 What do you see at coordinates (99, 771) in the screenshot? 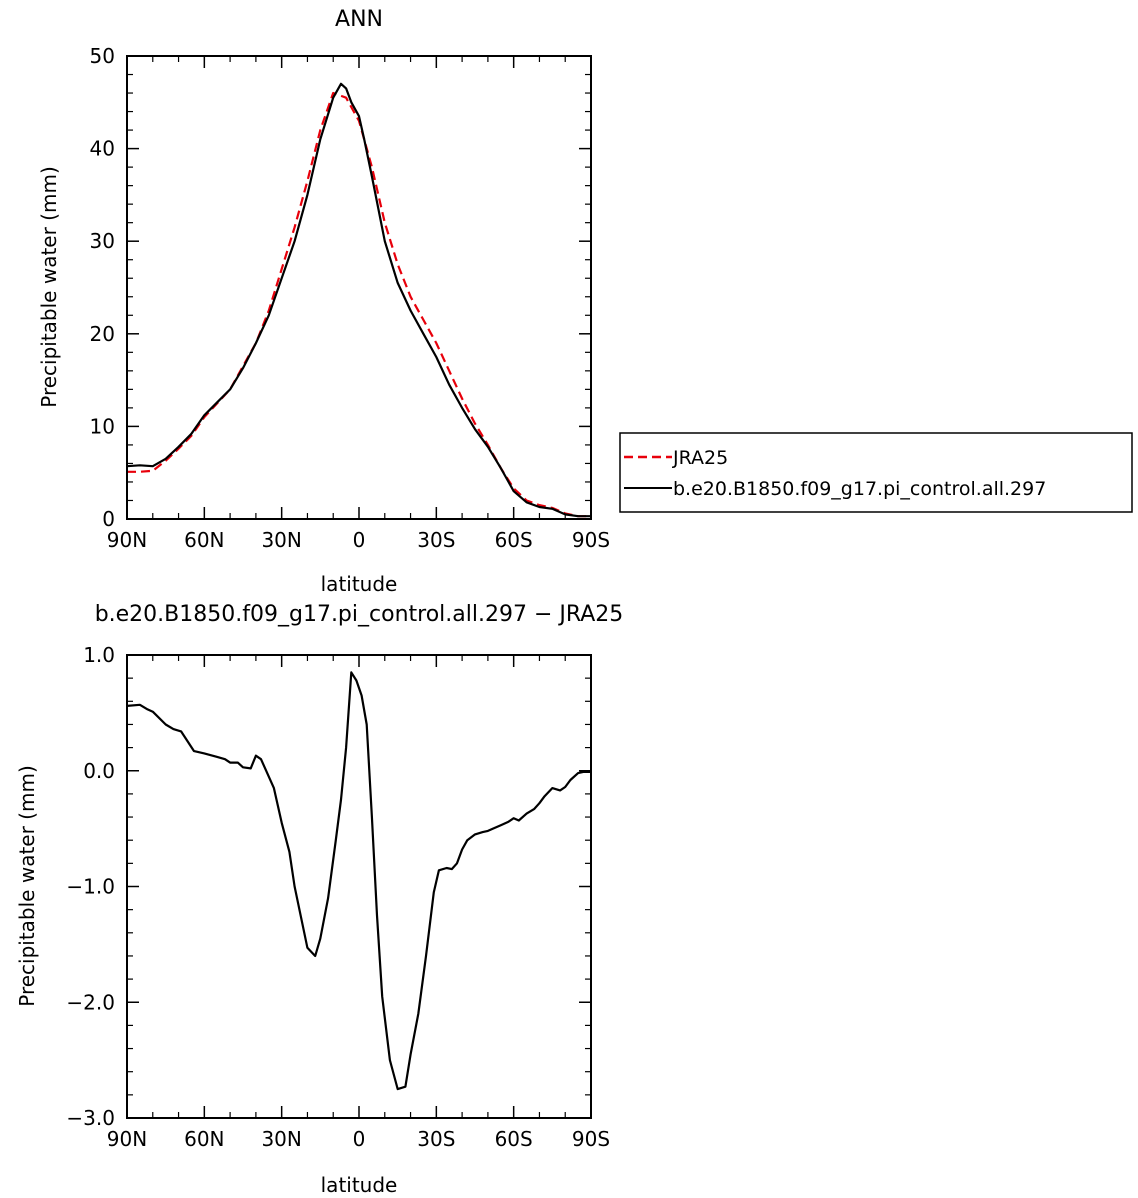
I see `y-tick-label: 0.0` at bounding box center [99, 771].